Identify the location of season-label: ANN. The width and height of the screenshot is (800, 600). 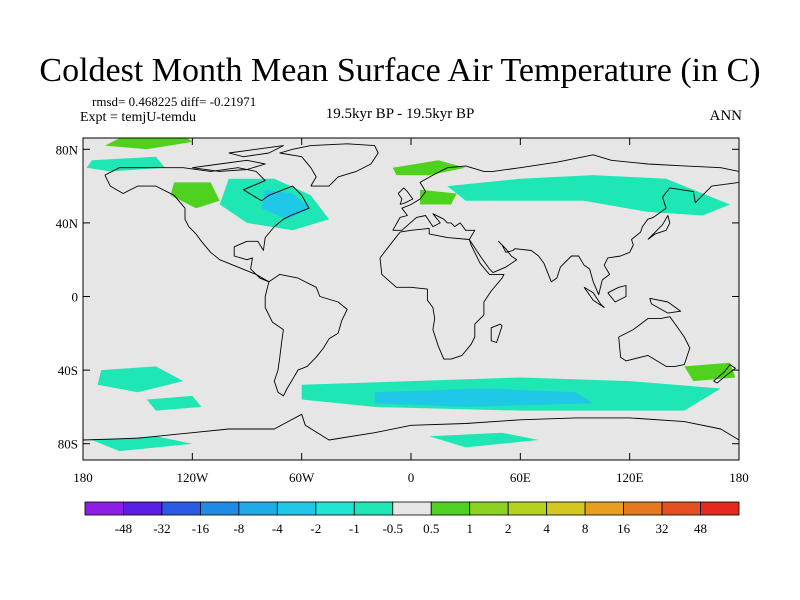
(726, 116).